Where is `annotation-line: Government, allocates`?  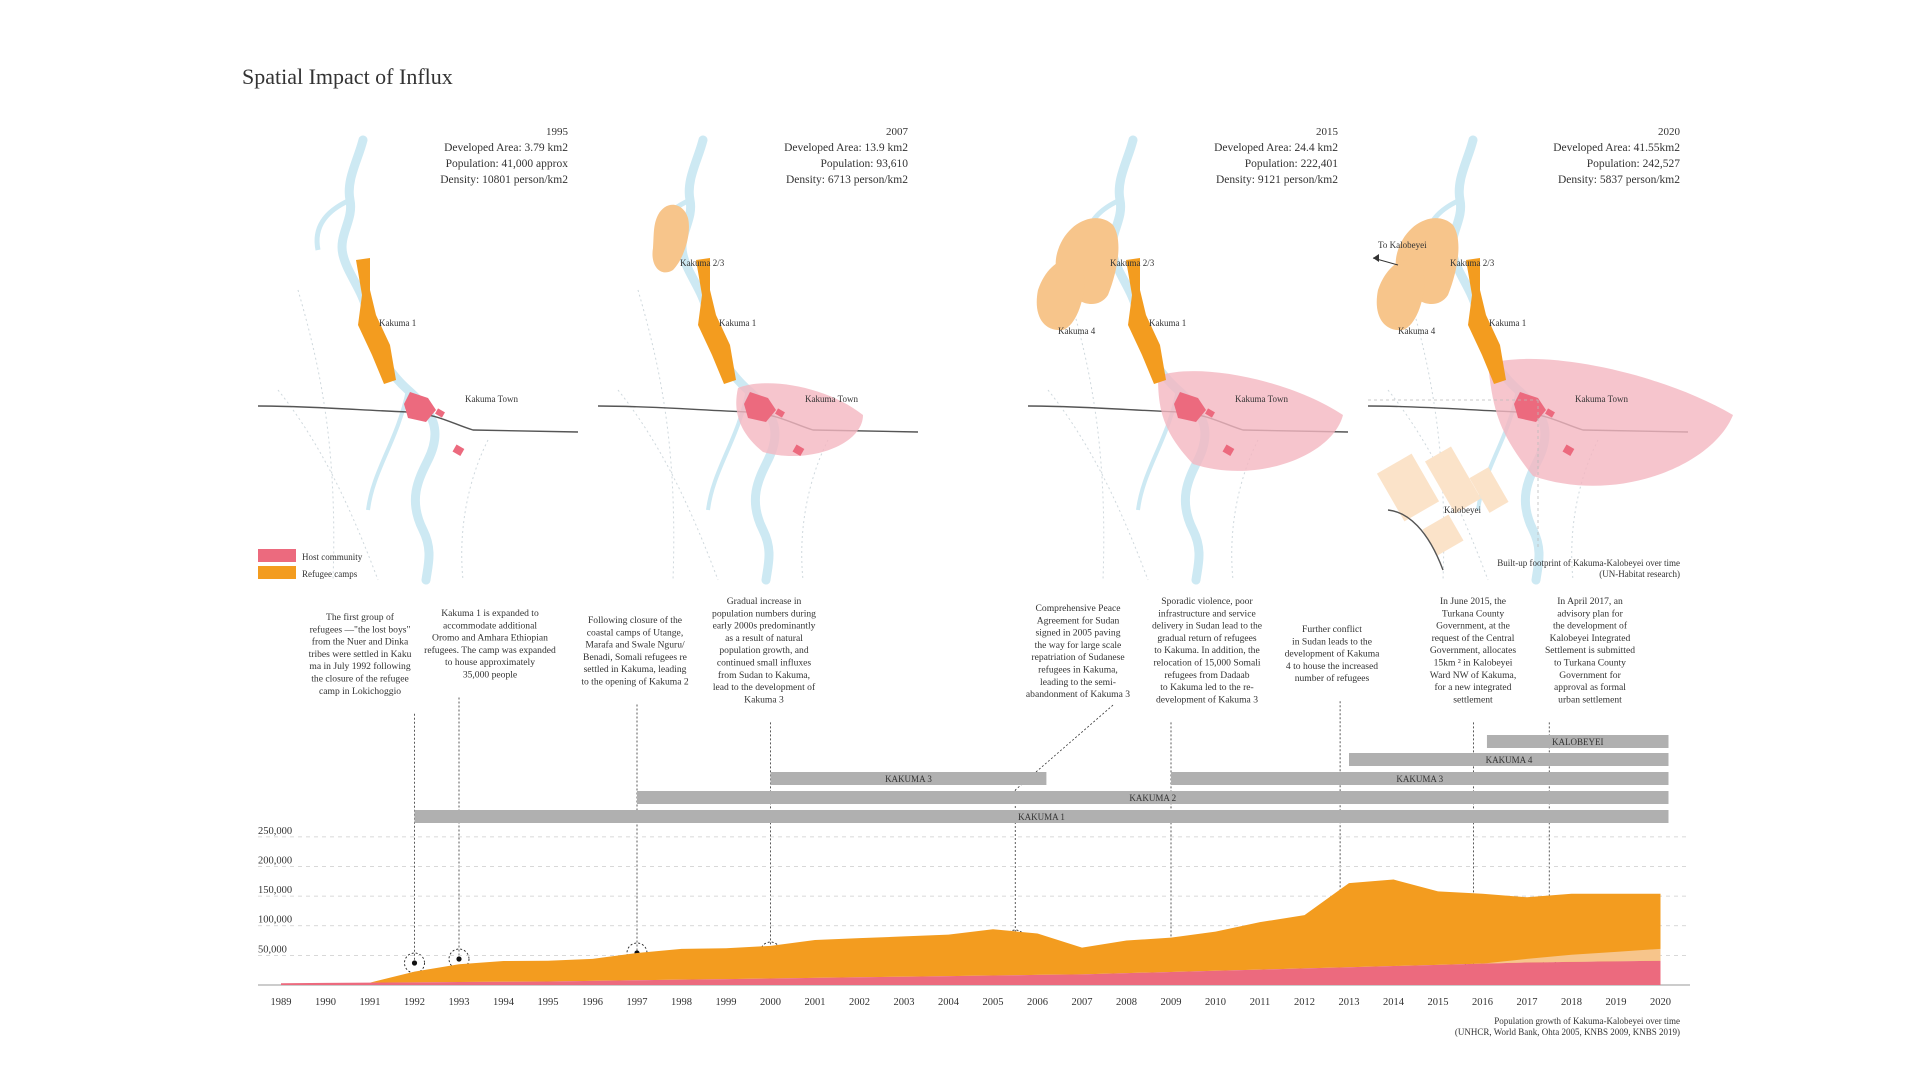 annotation-line: Government, allocates is located at coordinates (1473, 650).